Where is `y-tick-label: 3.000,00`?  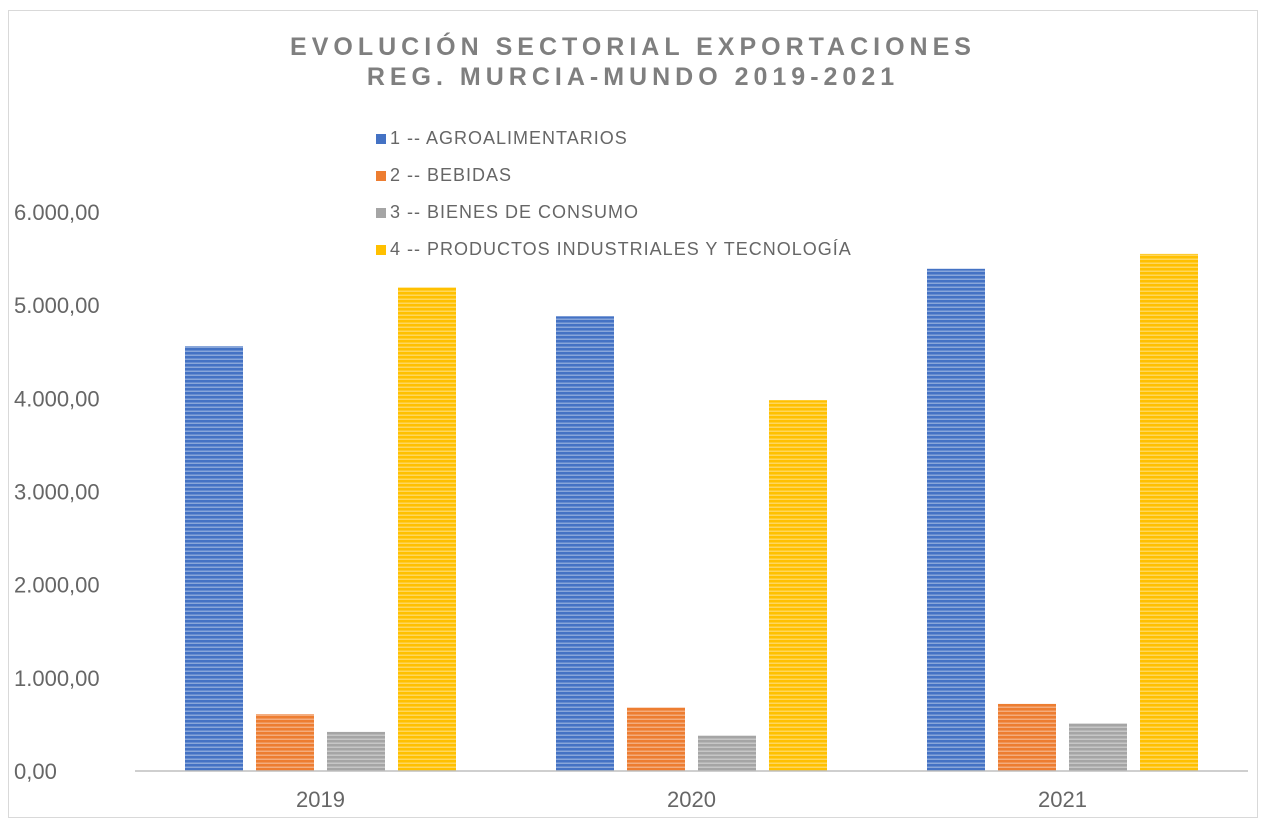
y-tick-label: 3.000,00 is located at coordinates (57, 492).